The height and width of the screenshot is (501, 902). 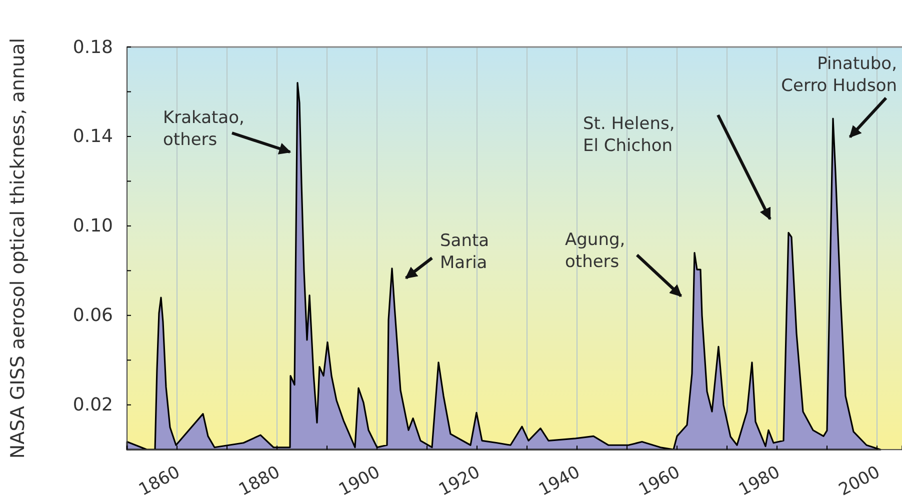 I want to click on x-tick-label: 1900, so click(x=360, y=481).